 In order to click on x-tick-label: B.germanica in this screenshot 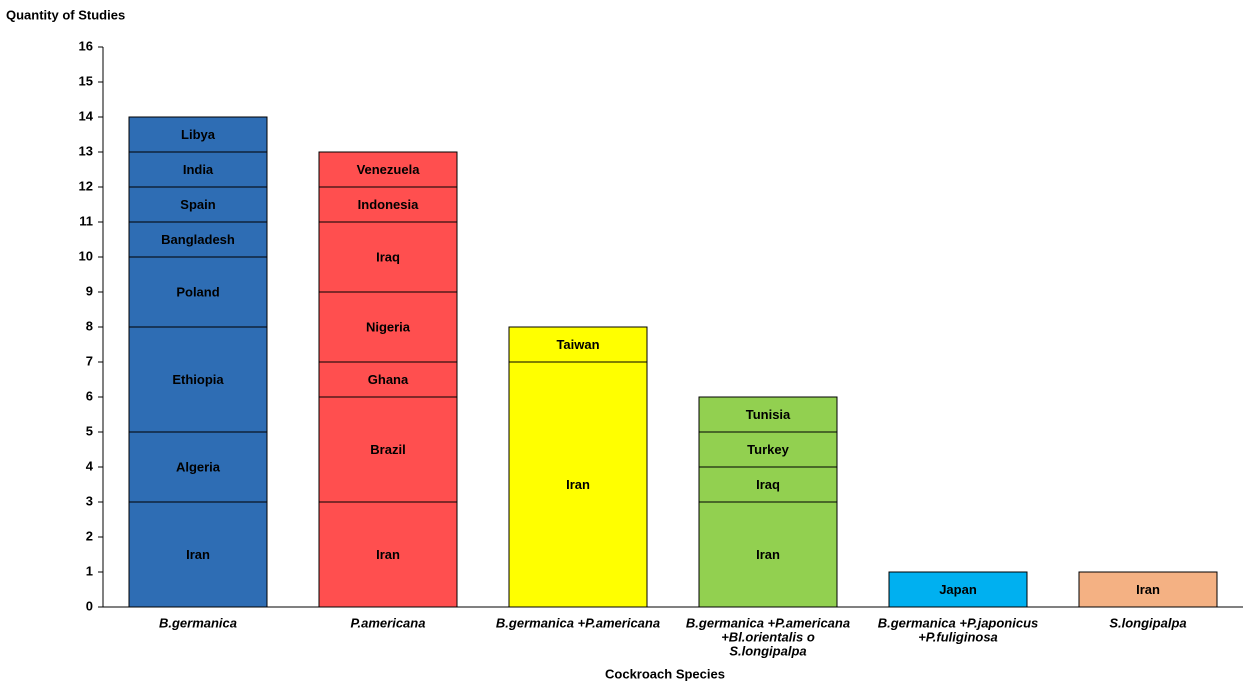, I will do `click(198, 622)`.